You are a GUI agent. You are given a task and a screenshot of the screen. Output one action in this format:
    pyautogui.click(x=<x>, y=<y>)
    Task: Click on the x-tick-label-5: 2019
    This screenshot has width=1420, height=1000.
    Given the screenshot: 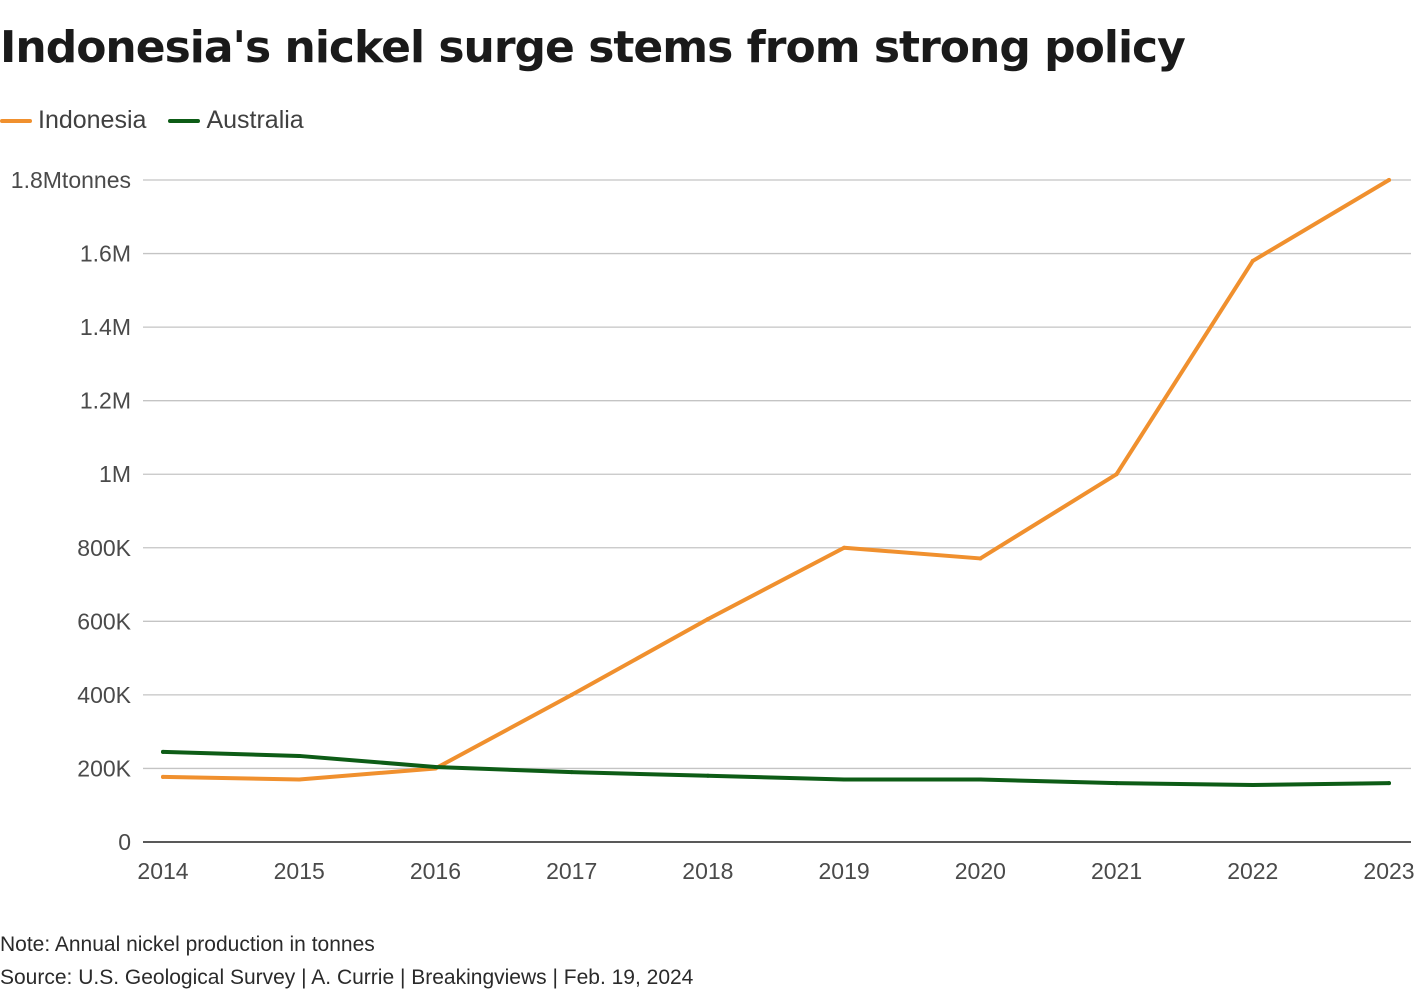 What is the action you would take?
    pyautogui.click(x=844, y=871)
    